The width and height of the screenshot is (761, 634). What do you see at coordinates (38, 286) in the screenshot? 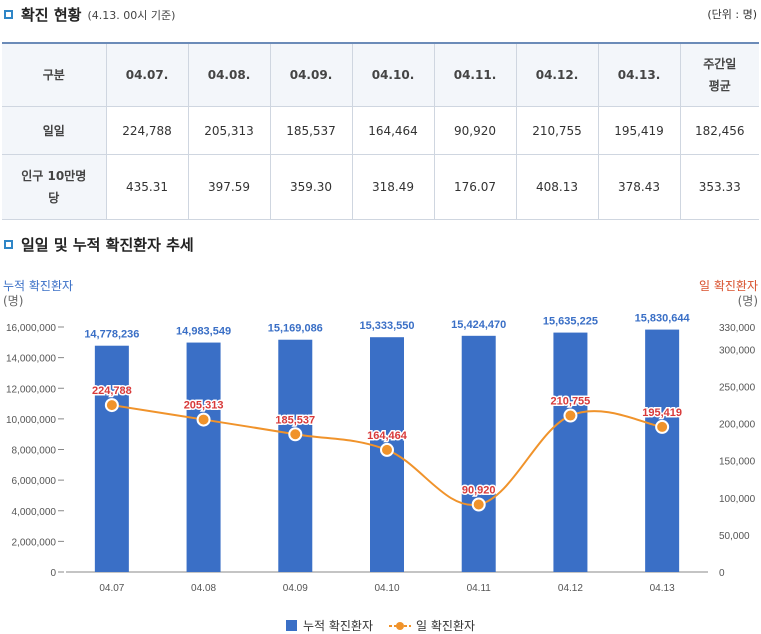
I see `left-axis-title-text: 누적 확진환자` at bounding box center [38, 286].